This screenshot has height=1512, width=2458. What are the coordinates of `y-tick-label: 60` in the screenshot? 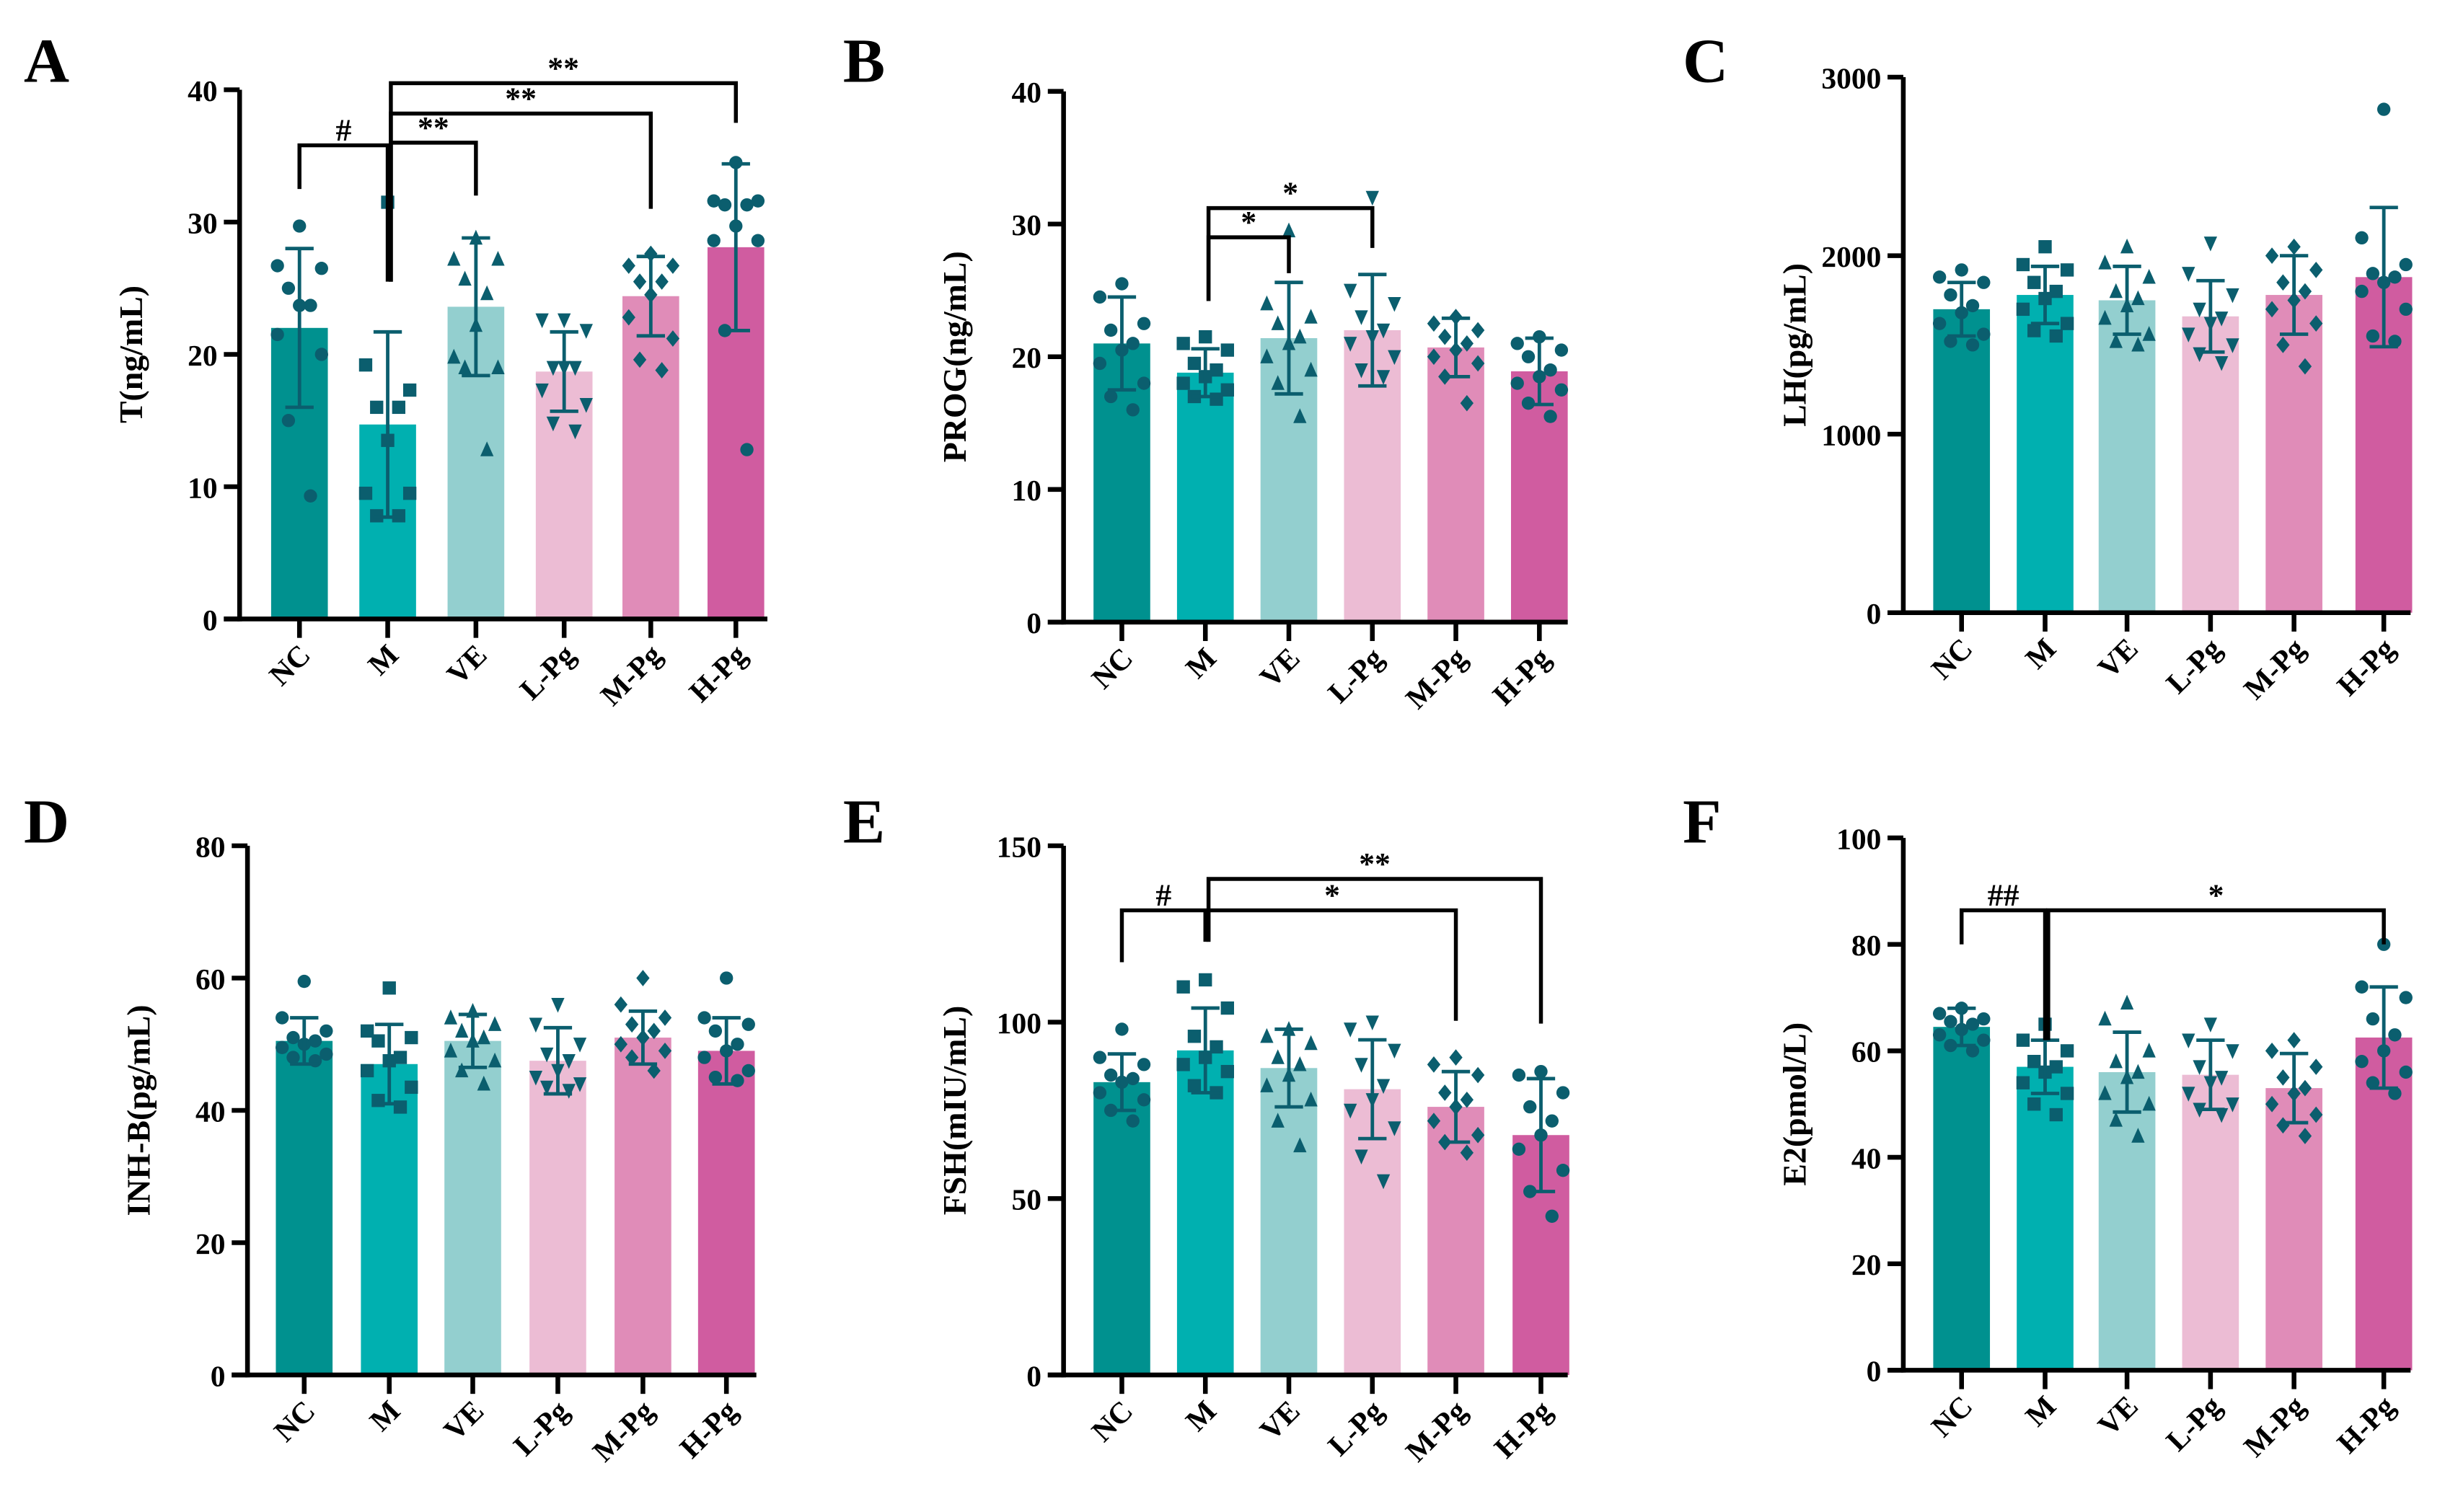 It's located at (210, 979).